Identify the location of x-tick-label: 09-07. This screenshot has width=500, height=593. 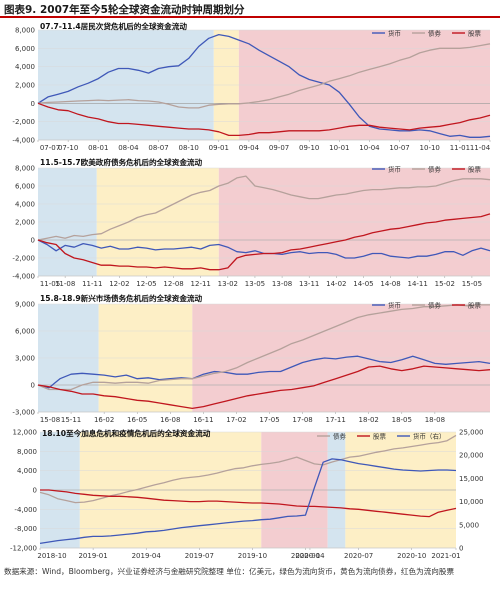
(279, 148).